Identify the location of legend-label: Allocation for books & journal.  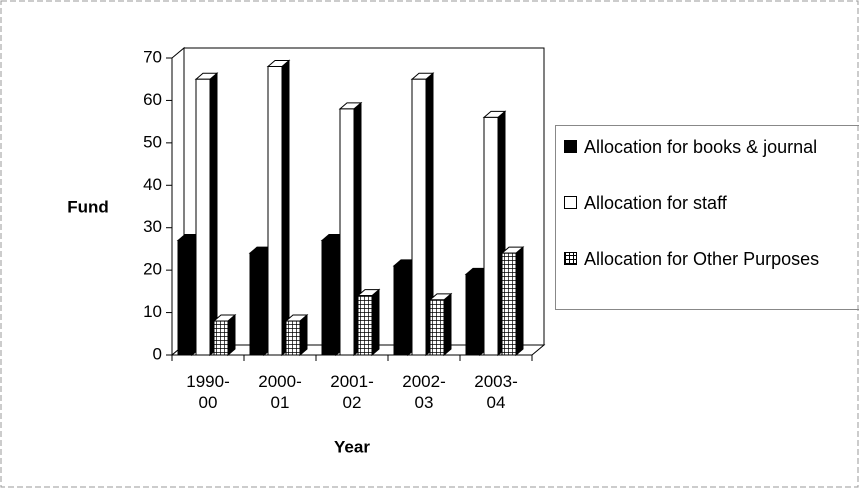
(701, 147).